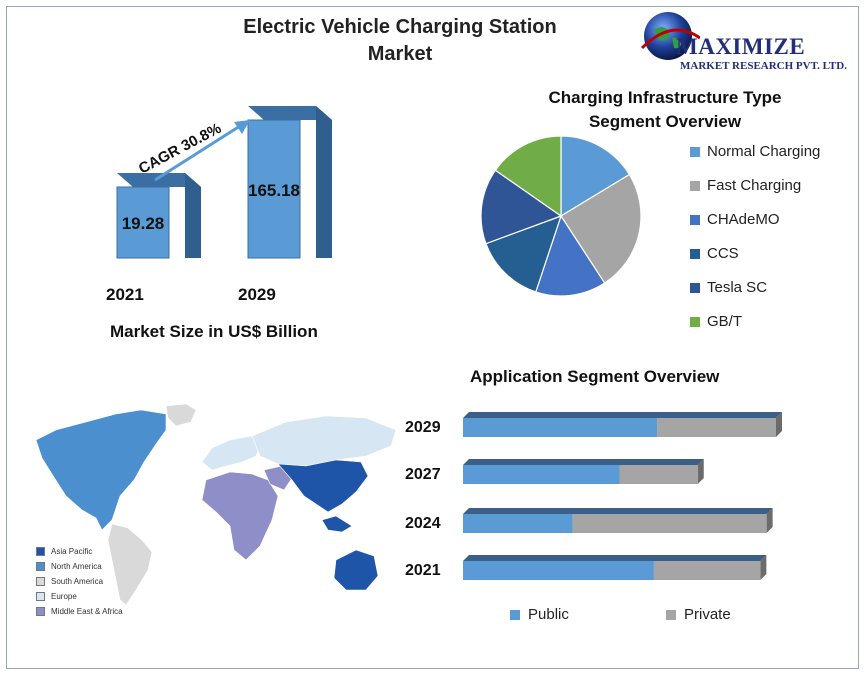  What do you see at coordinates (232, 453) in the screenshot?
I see `europe-region` at bounding box center [232, 453].